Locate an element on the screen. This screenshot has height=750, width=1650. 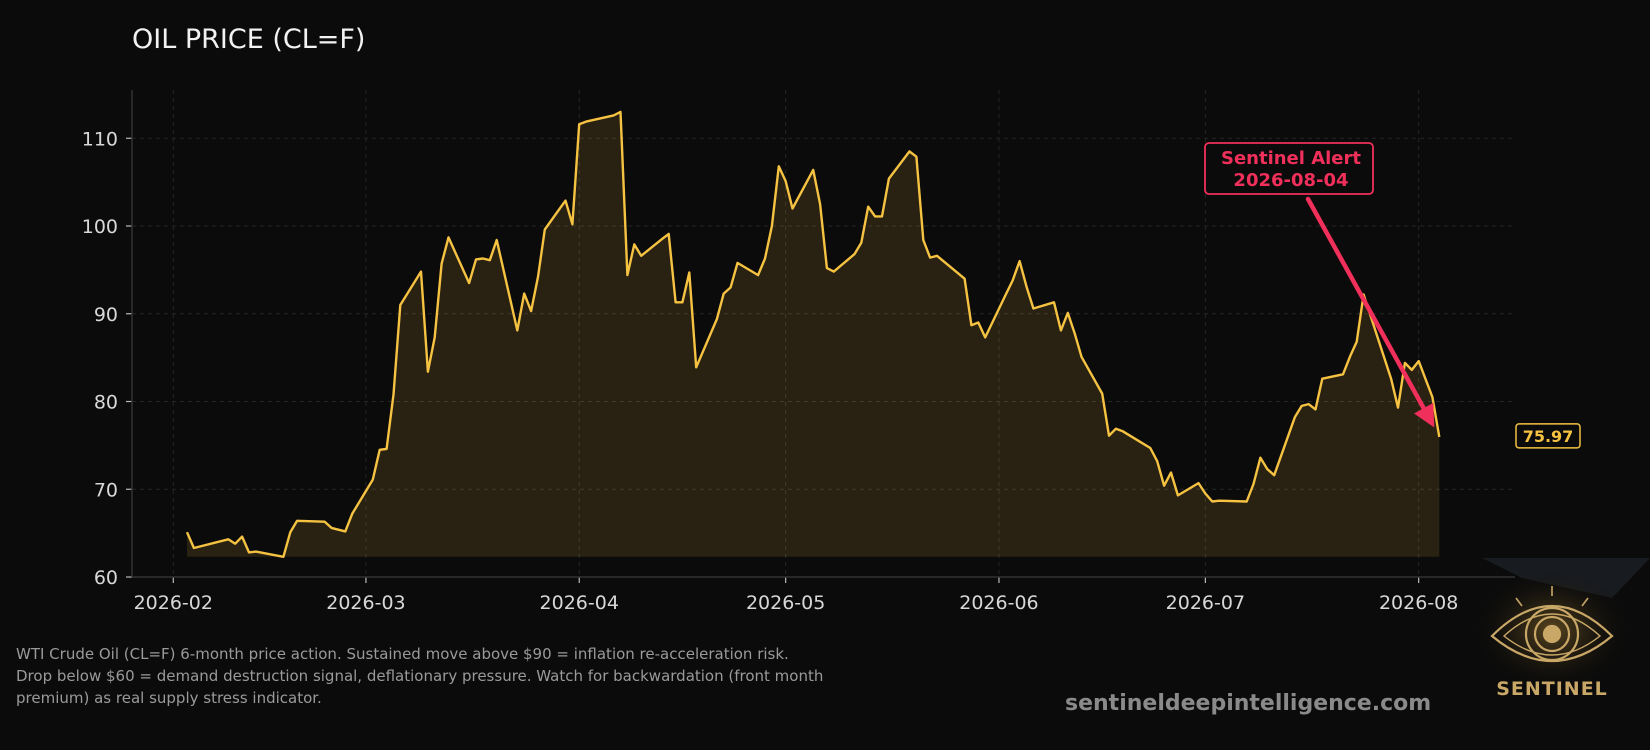
eye-icon is located at coordinates (1552, 624).